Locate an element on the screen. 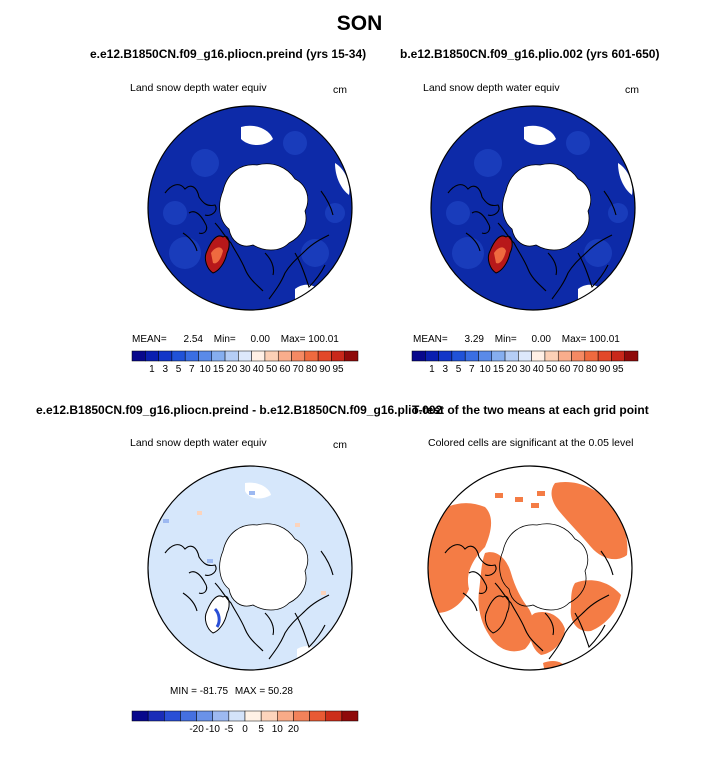  colorbar-tick-label: -20 is located at coordinates (196, 729).